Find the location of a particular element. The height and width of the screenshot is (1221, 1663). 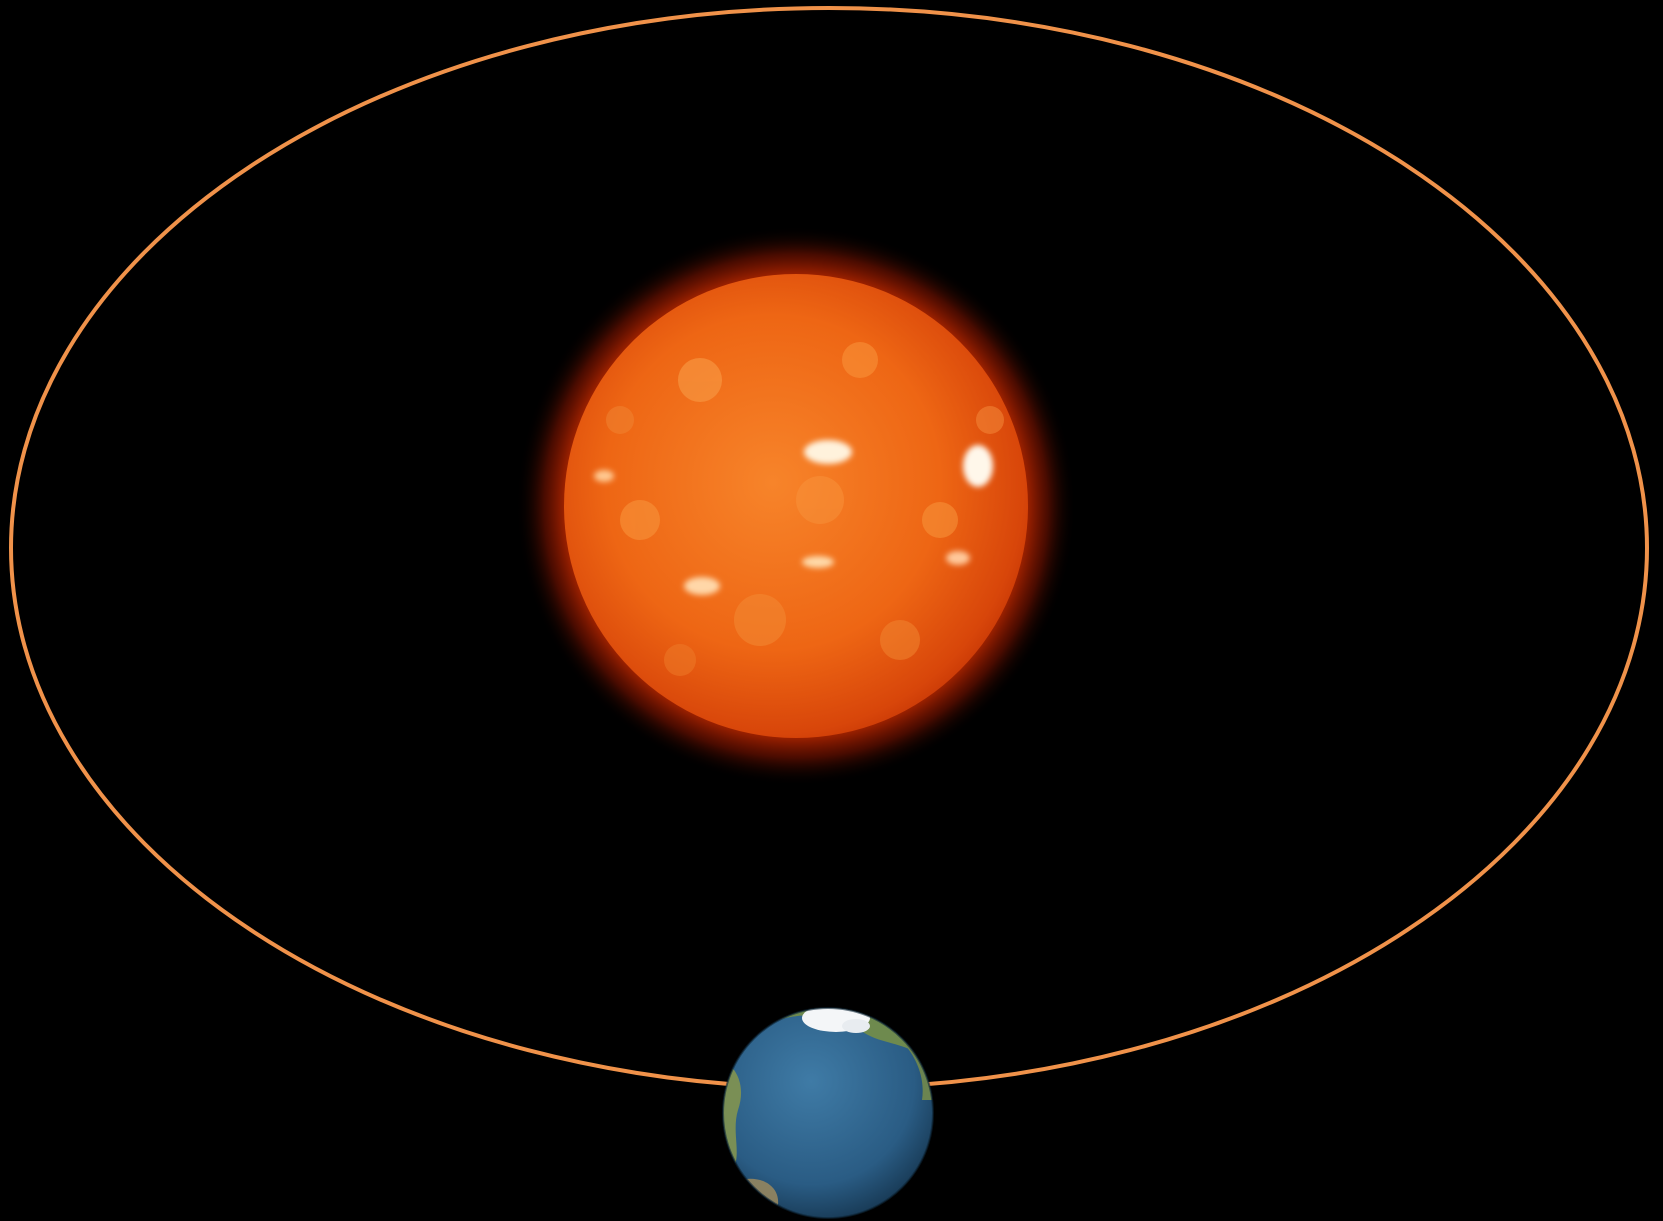

sun-disk is located at coordinates (796, 506).